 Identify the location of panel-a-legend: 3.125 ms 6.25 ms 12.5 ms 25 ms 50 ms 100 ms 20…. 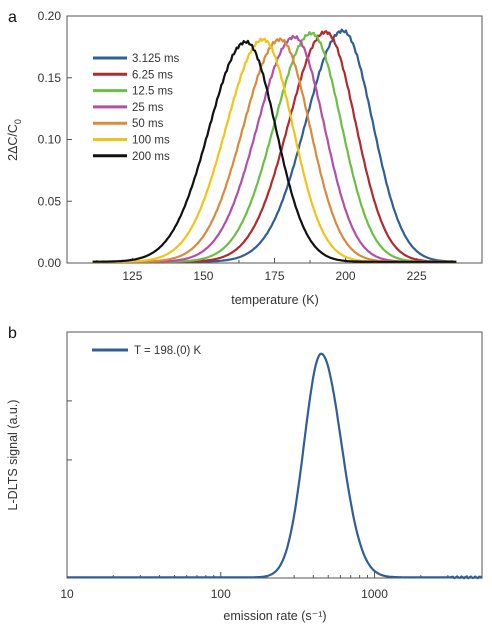
(136, 108).